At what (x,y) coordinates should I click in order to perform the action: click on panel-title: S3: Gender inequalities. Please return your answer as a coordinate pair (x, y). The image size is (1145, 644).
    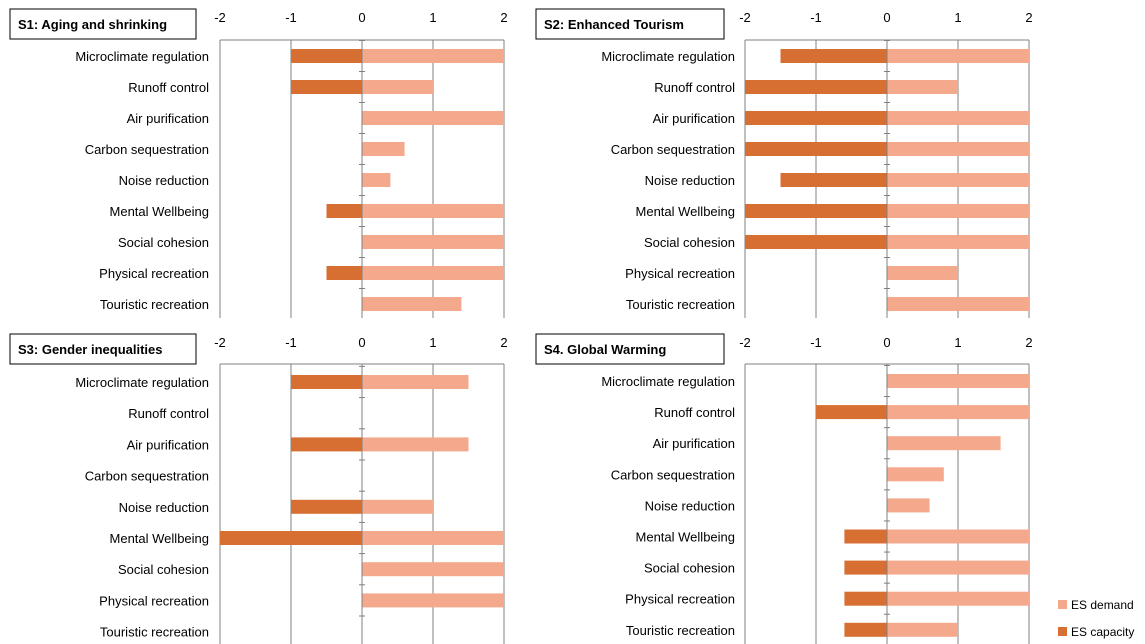
    Looking at the image, I should click on (90, 349).